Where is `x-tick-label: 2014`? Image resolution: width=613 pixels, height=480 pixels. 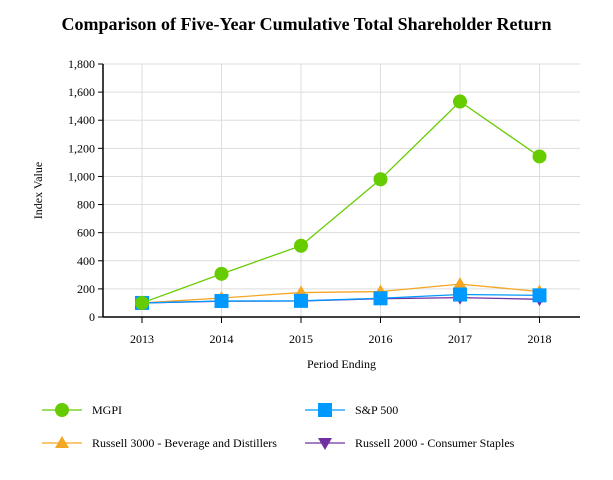 x-tick-label: 2014 is located at coordinates (222, 339).